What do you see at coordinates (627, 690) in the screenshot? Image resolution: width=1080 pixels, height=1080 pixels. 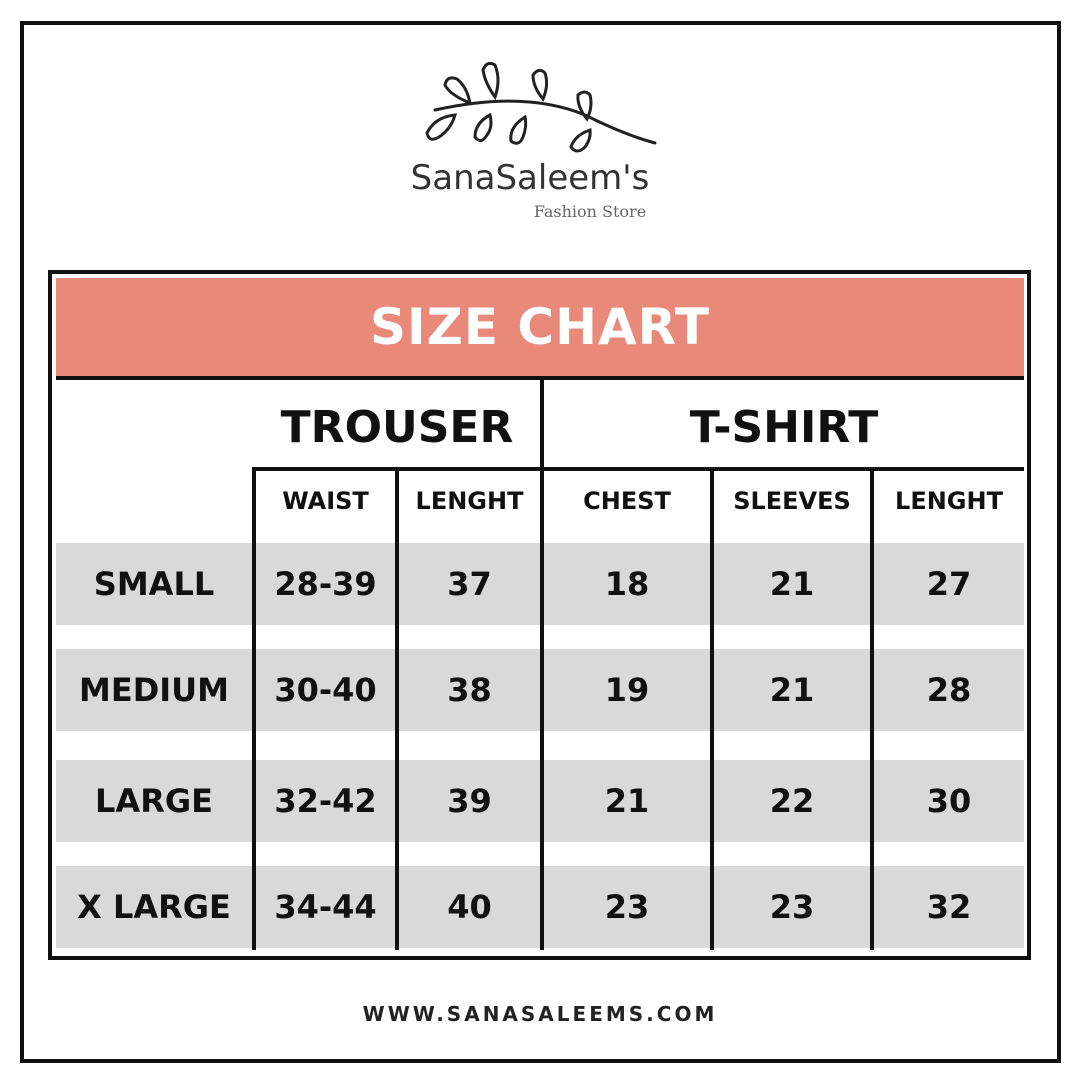 I see `table-cell: 19` at bounding box center [627, 690].